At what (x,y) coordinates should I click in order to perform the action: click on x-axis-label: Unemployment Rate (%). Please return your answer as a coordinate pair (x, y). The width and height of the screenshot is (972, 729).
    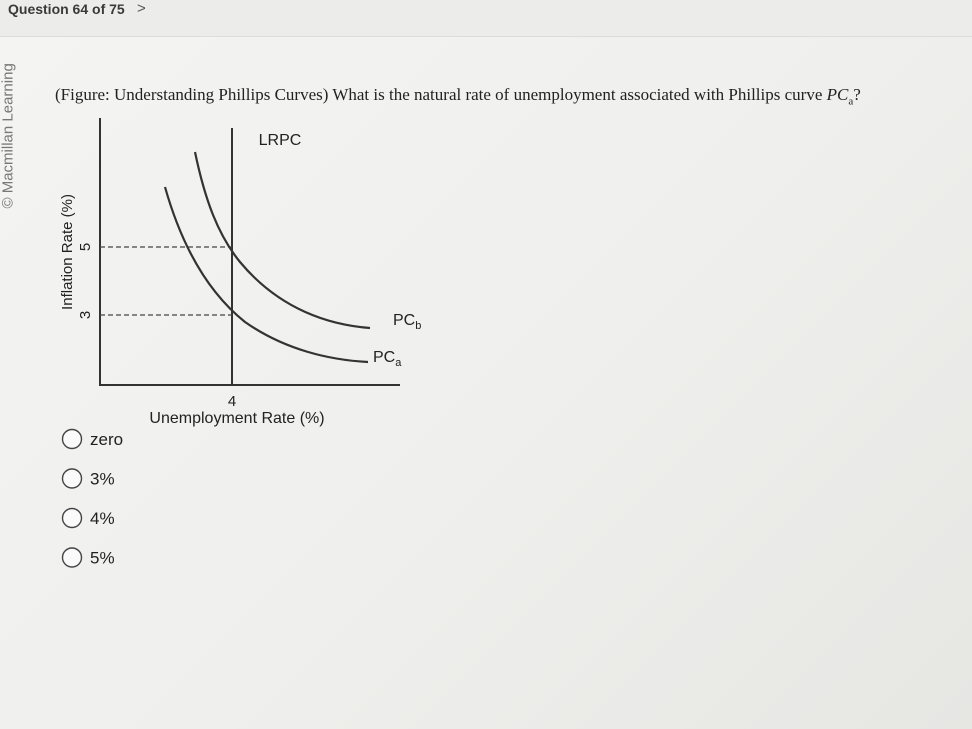
    Looking at the image, I should click on (236, 418).